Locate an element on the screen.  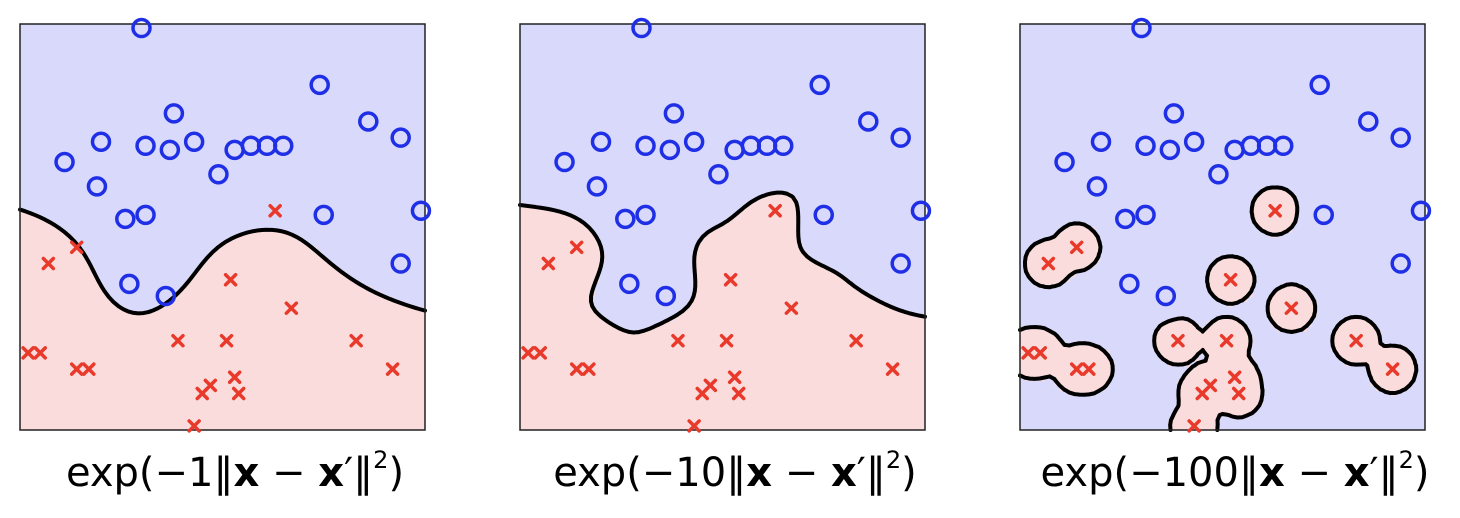
decision-boundary is located at coordinates (1218, 308).